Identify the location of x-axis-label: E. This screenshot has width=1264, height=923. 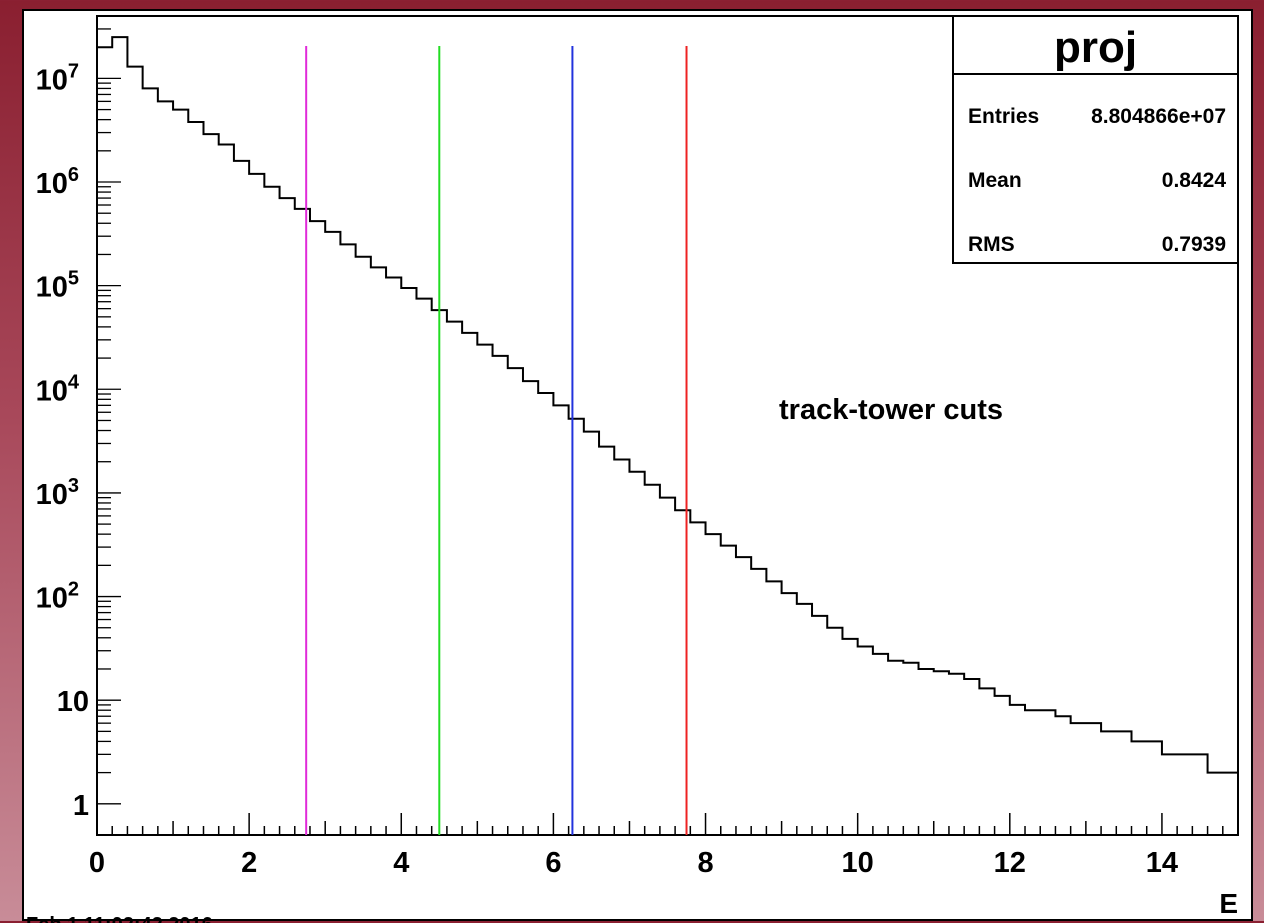
(1228, 903).